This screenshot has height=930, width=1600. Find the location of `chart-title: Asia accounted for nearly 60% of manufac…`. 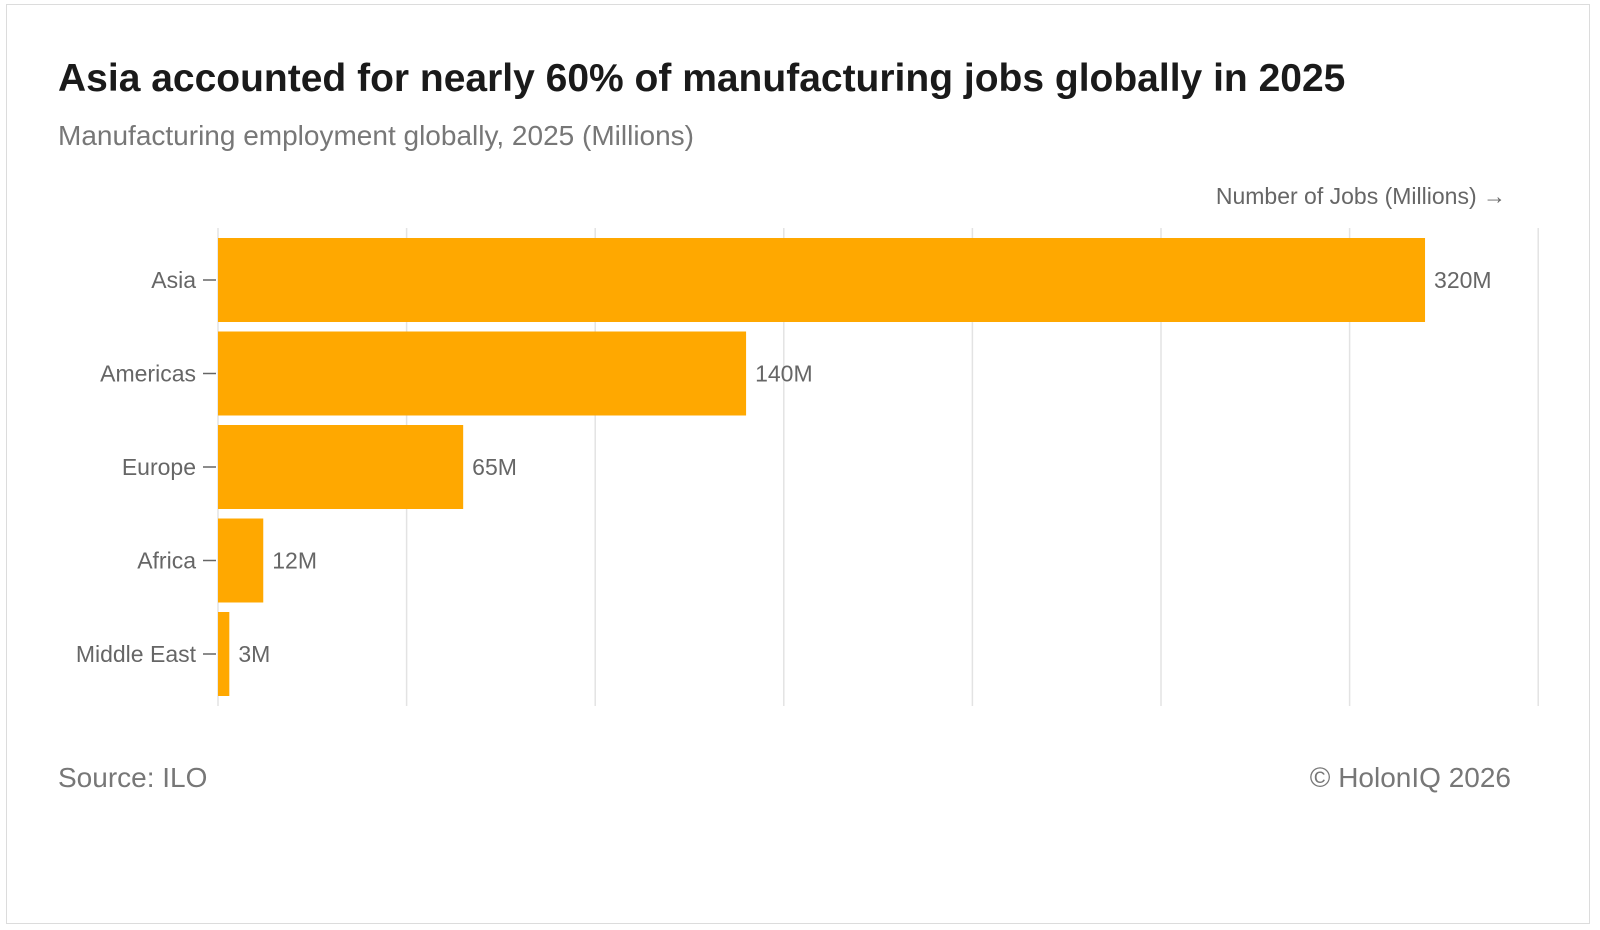

chart-title: Asia accounted for nearly 60% of manufac… is located at coordinates (702, 78).